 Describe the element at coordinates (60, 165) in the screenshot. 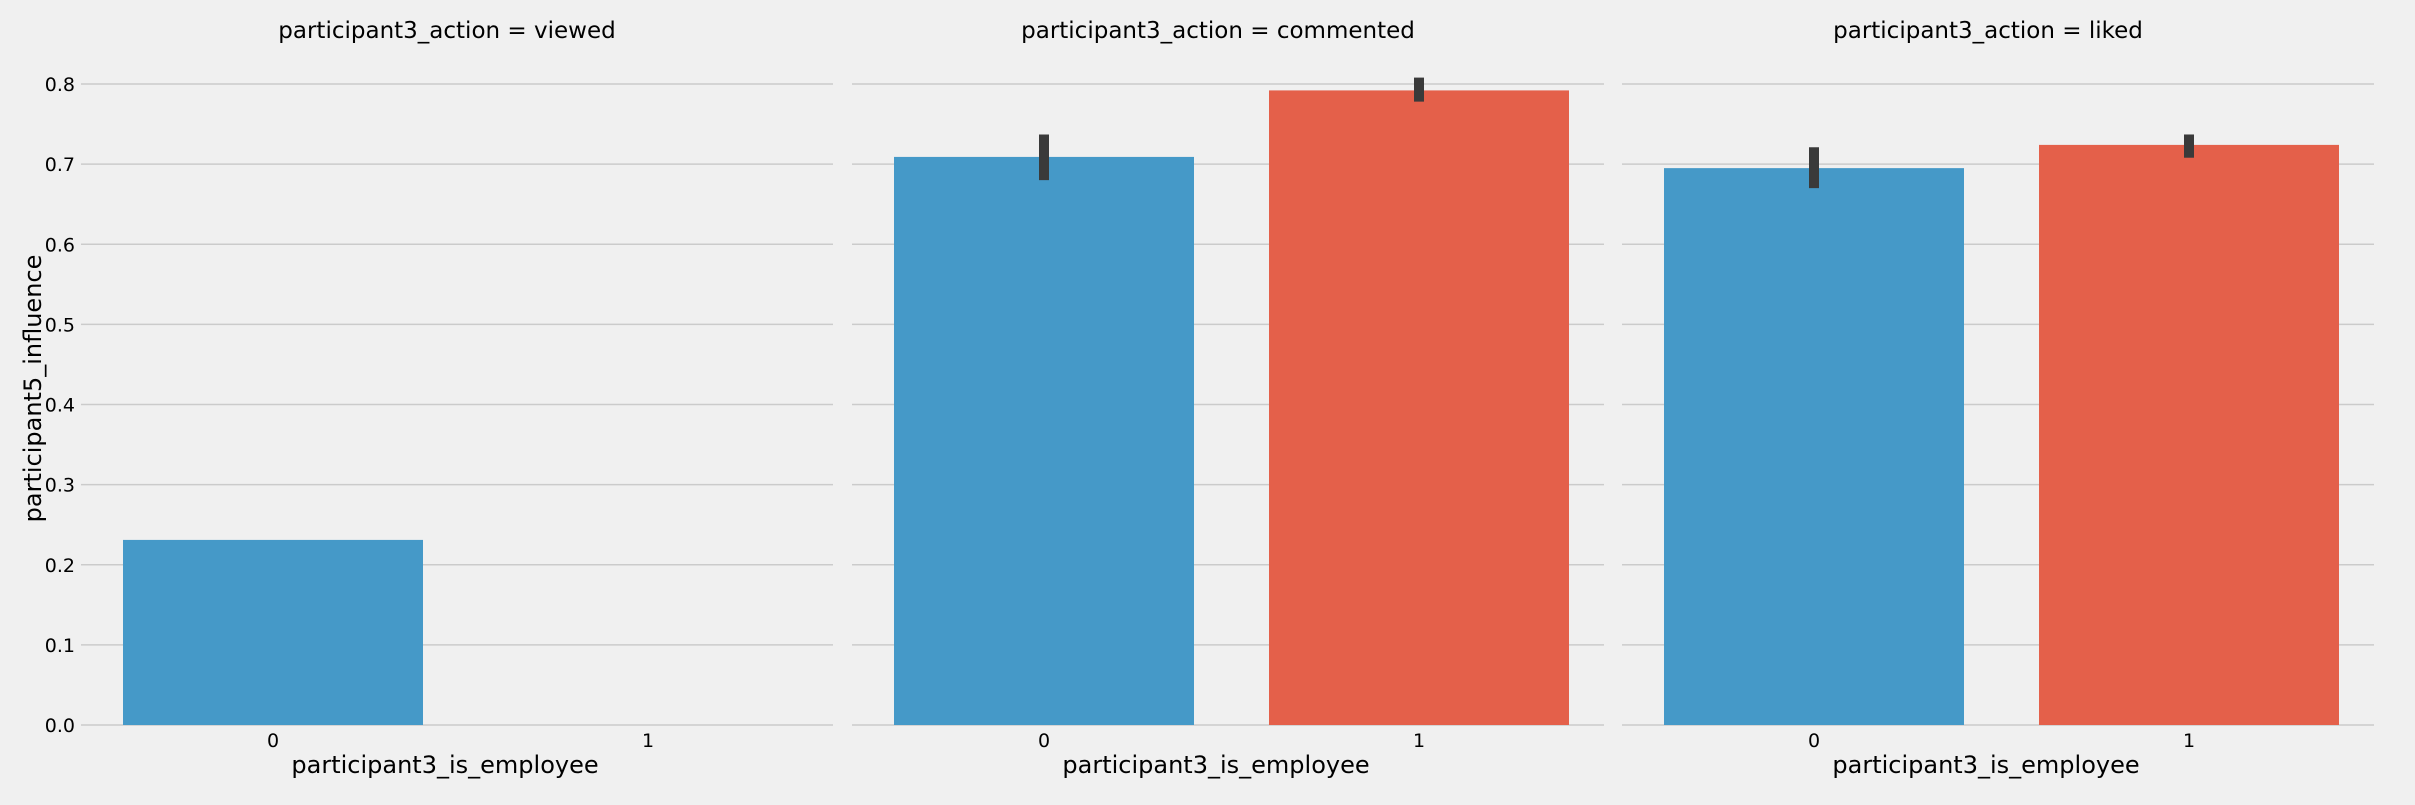

I see `y-tick-label: 0.7` at that location.